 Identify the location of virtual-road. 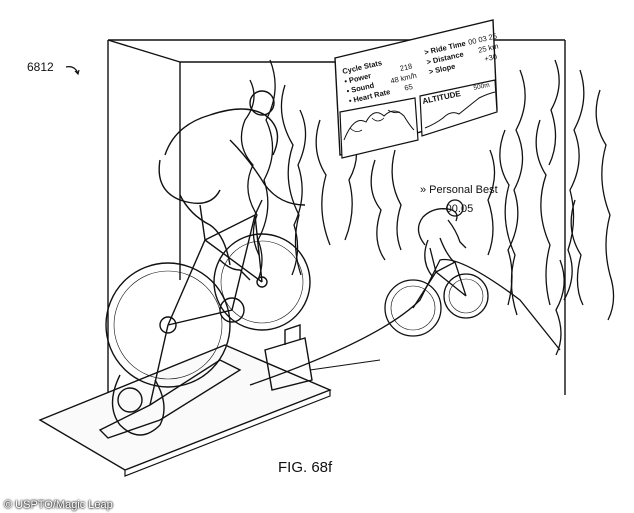
(405, 322).